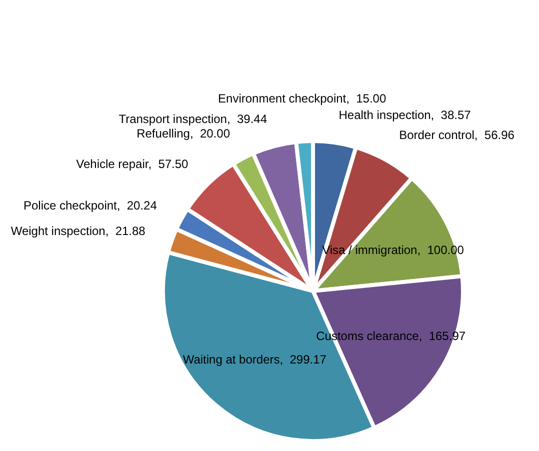 Image resolution: width=539 pixels, height=451 pixels. I want to click on slice-label: Border control, 56.96, so click(457, 135).